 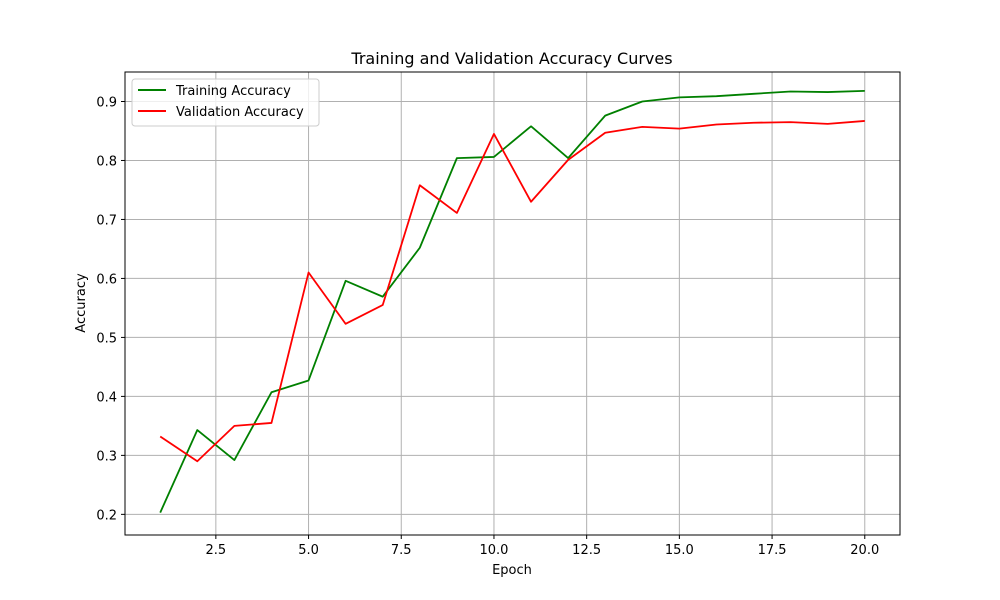 I want to click on x-axis-ticks: 2.5 5.0 7.5 10.0 12.5 15.0 17.5 20.0, so click(x=542, y=546).